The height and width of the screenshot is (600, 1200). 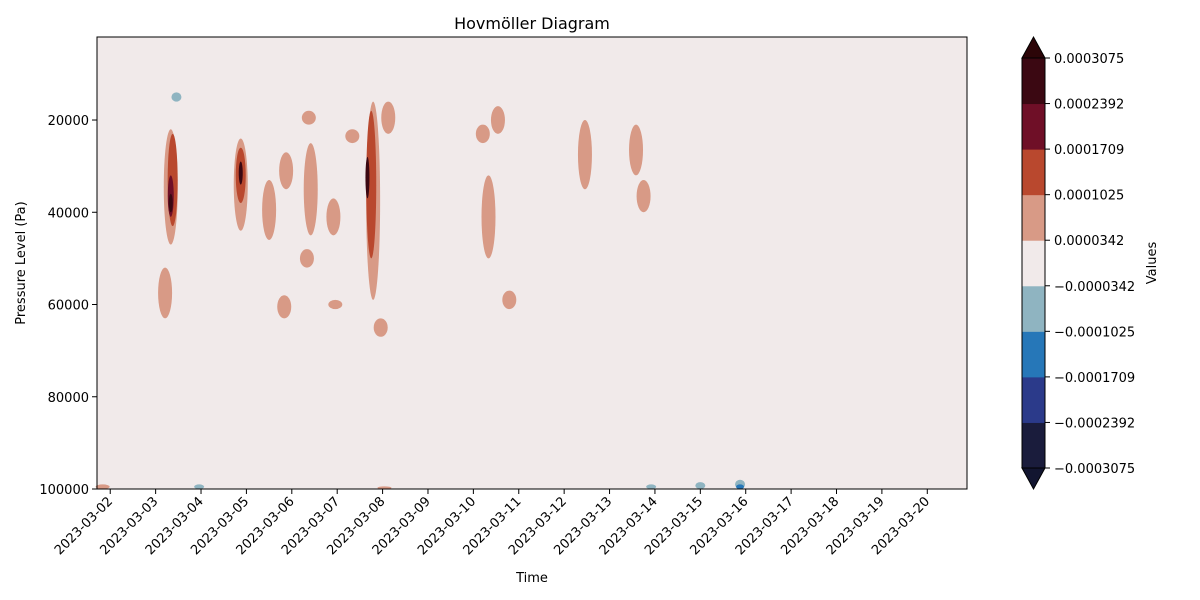 I want to click on y-tick-label: 20000, so click(x=68, y=121).